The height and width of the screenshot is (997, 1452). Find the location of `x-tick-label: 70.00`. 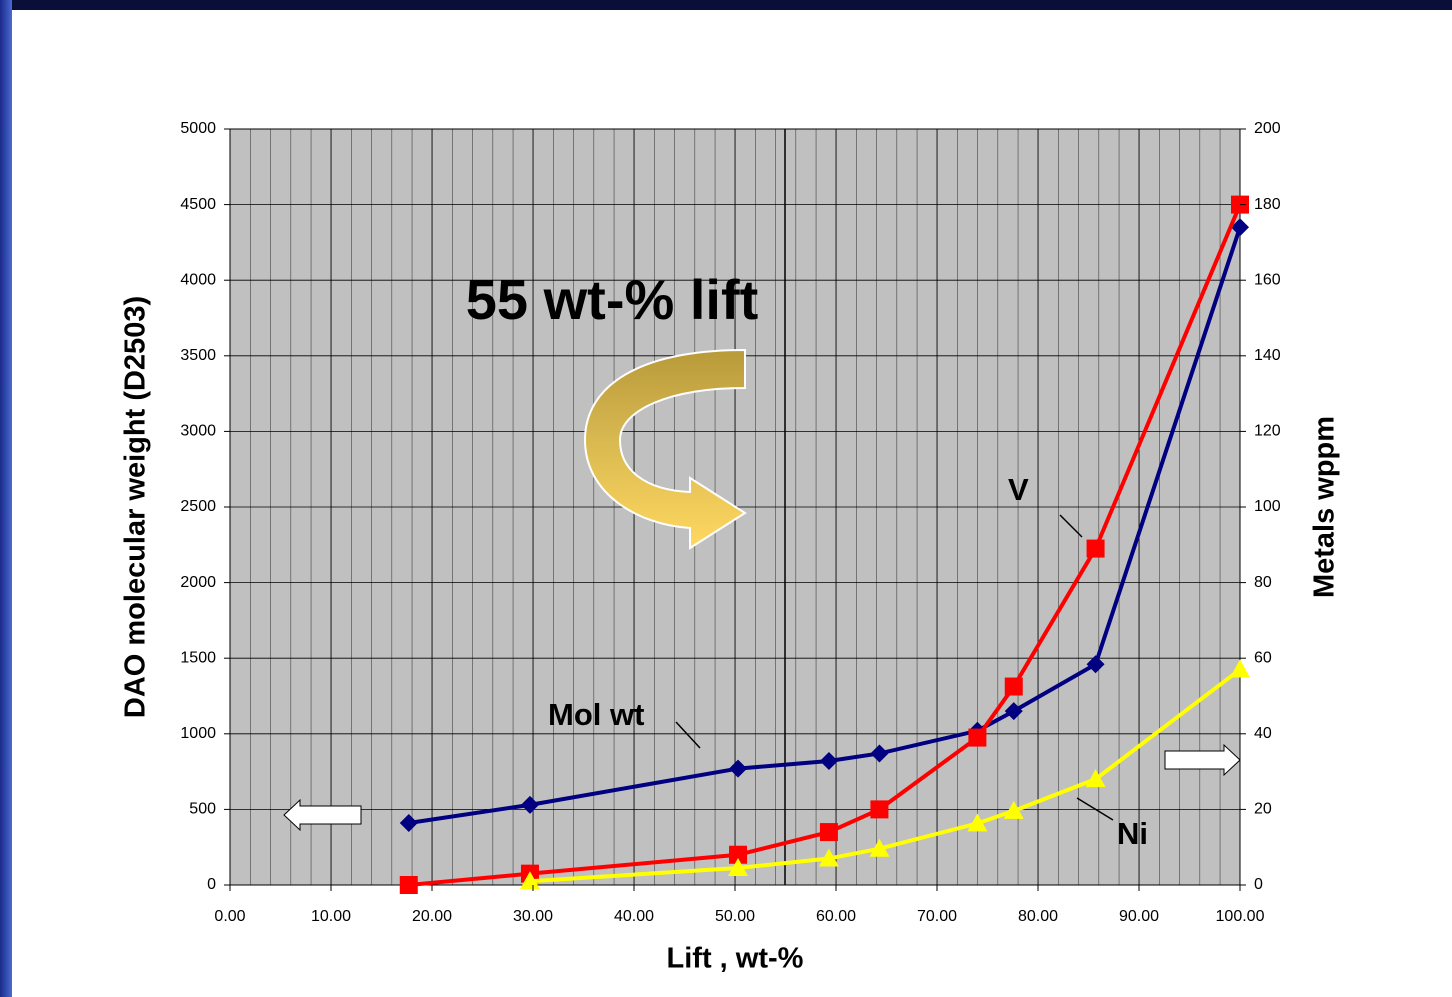

x-tick-label: 70.00 is located at coordinates (937, 916).